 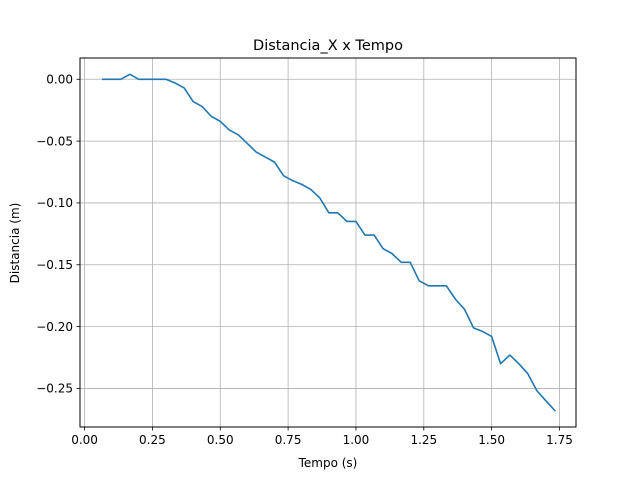 What do you see at coordinates (84, 440) in the screenshot?
I see `x-tick-label: 0.00` at bounding box center [84, 440].